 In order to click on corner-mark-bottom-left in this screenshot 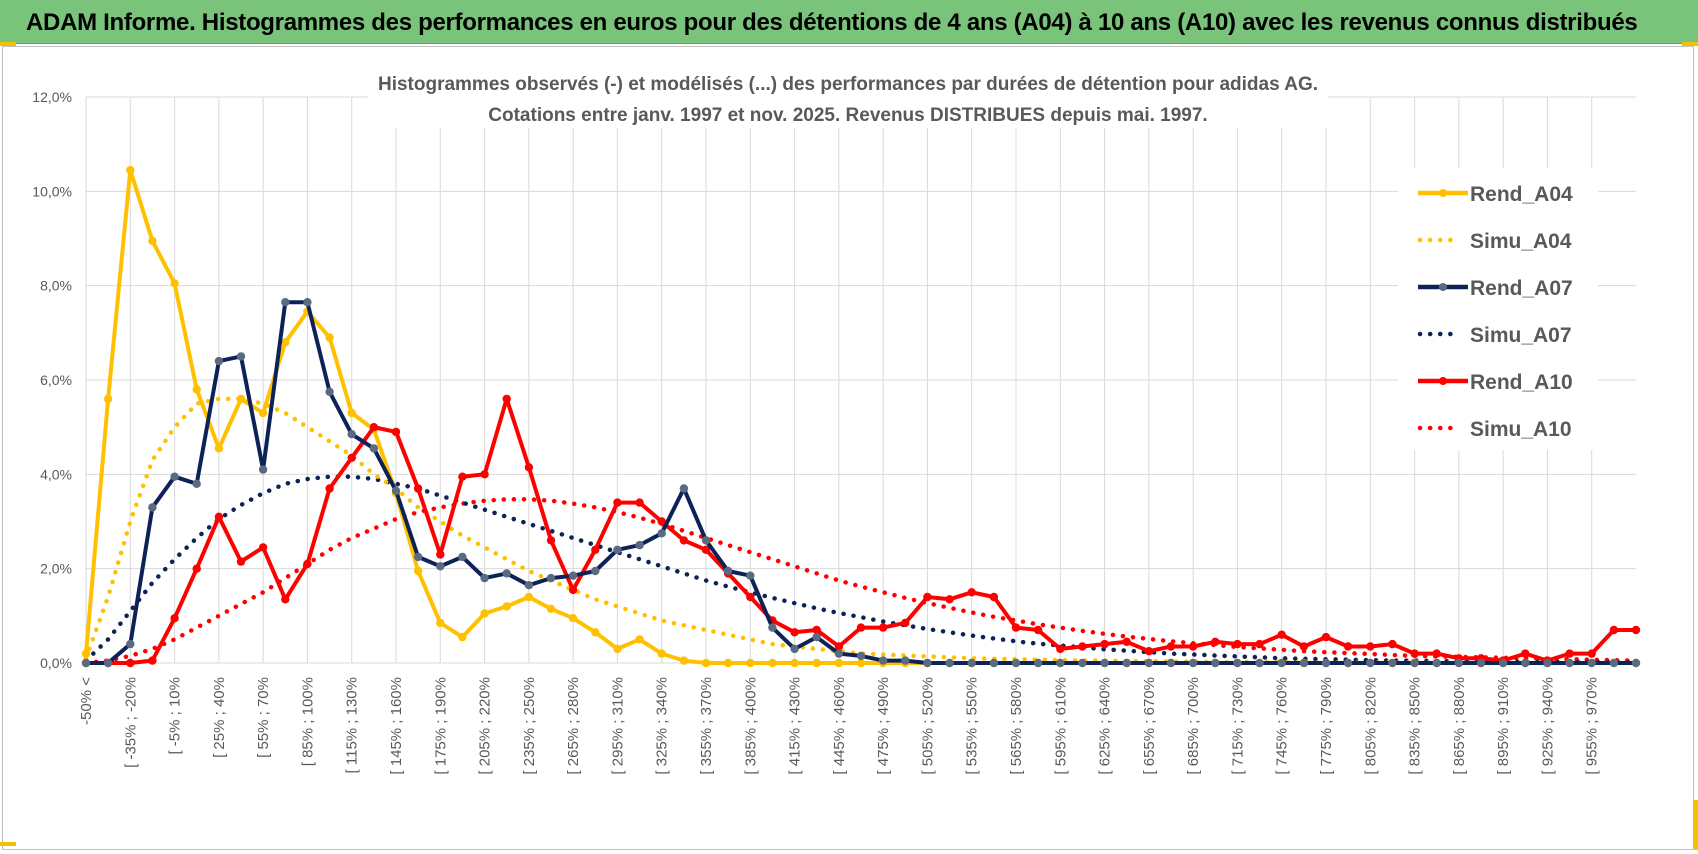, I will do `click(8, 844)`.